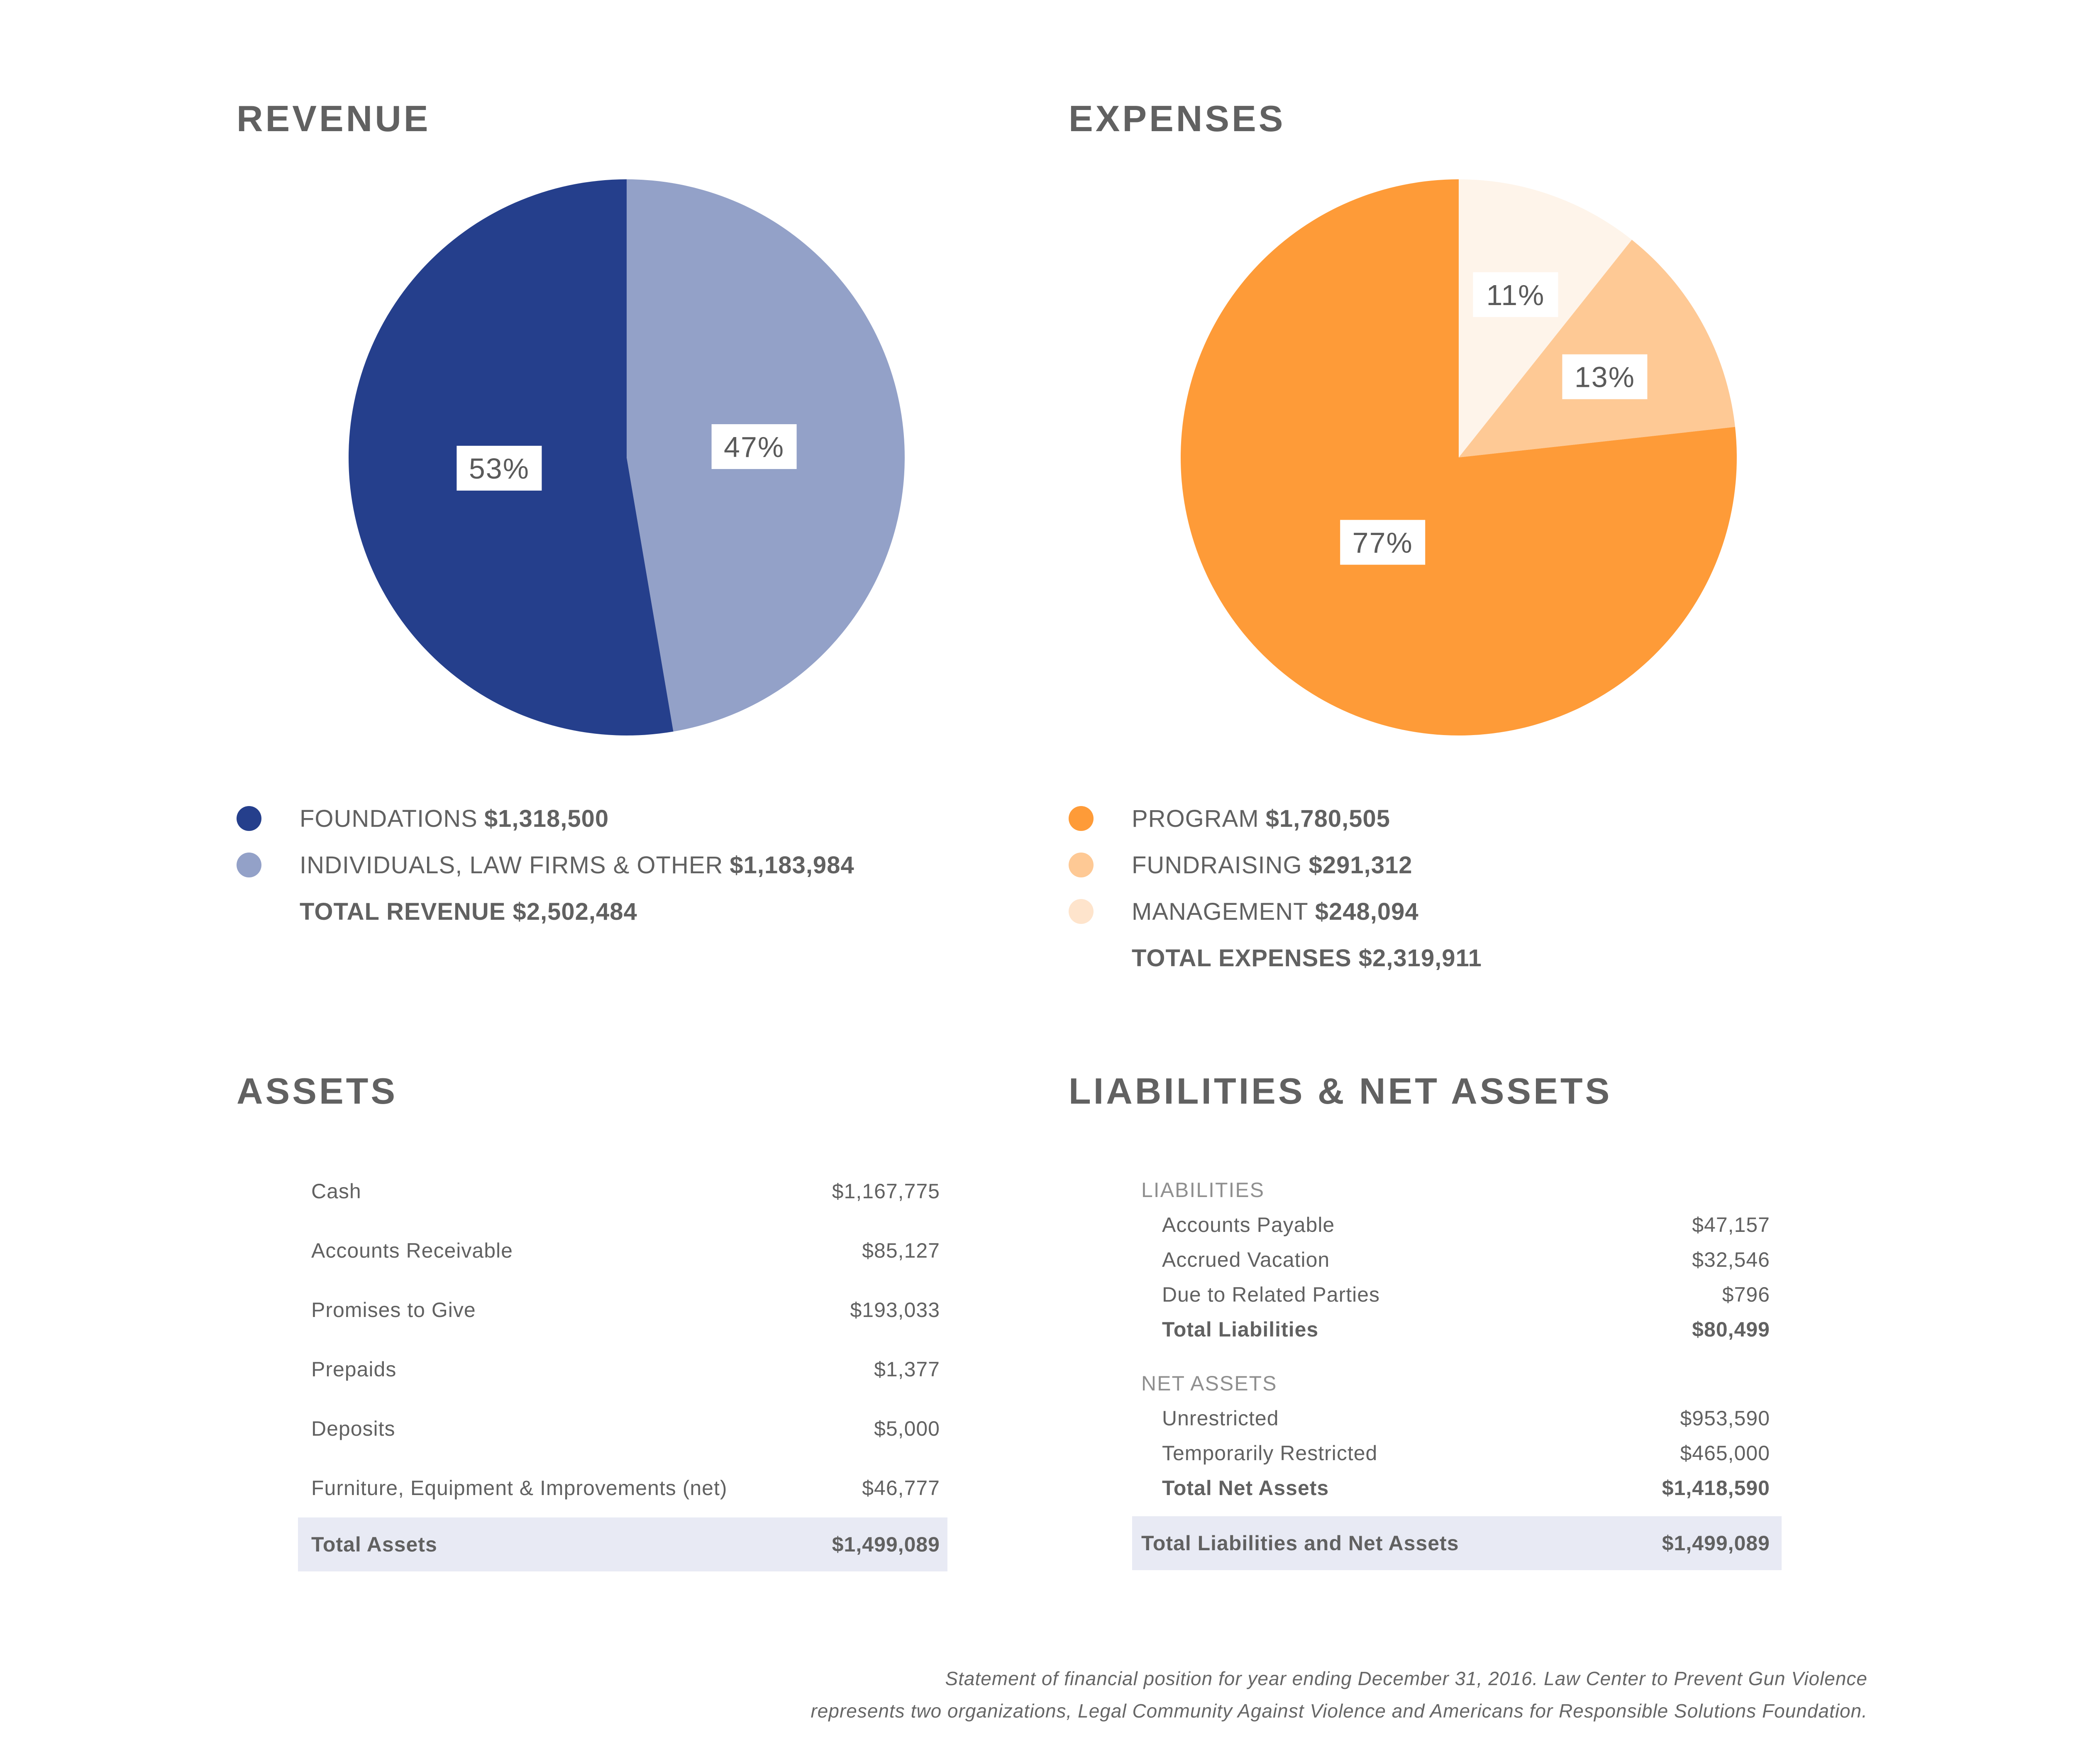 Image resolution: width=2075 pixels, height=1764 pixels. What do you see at coordinates (412, 1251) in the screenshot?
I see `row-label: Accounts Receivable` at bounding box center [412, 1251].